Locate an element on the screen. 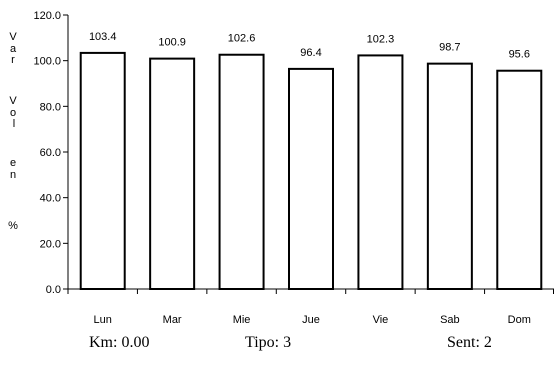 This screenshot has width=554, height=367. bar-value-label: 102.3 is located at coordinates (381, 39).